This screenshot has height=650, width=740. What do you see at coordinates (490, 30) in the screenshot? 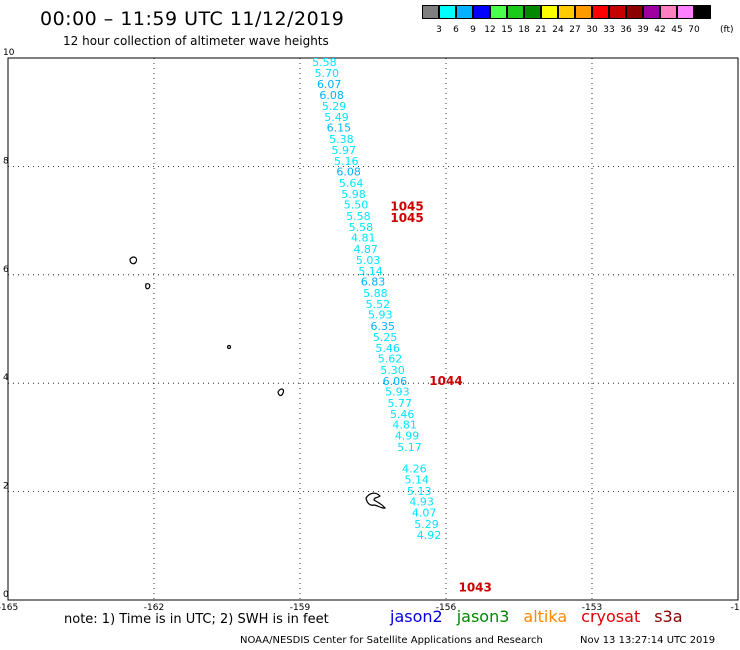
I see `scale-label: 12` at bounding box center [490, 30].